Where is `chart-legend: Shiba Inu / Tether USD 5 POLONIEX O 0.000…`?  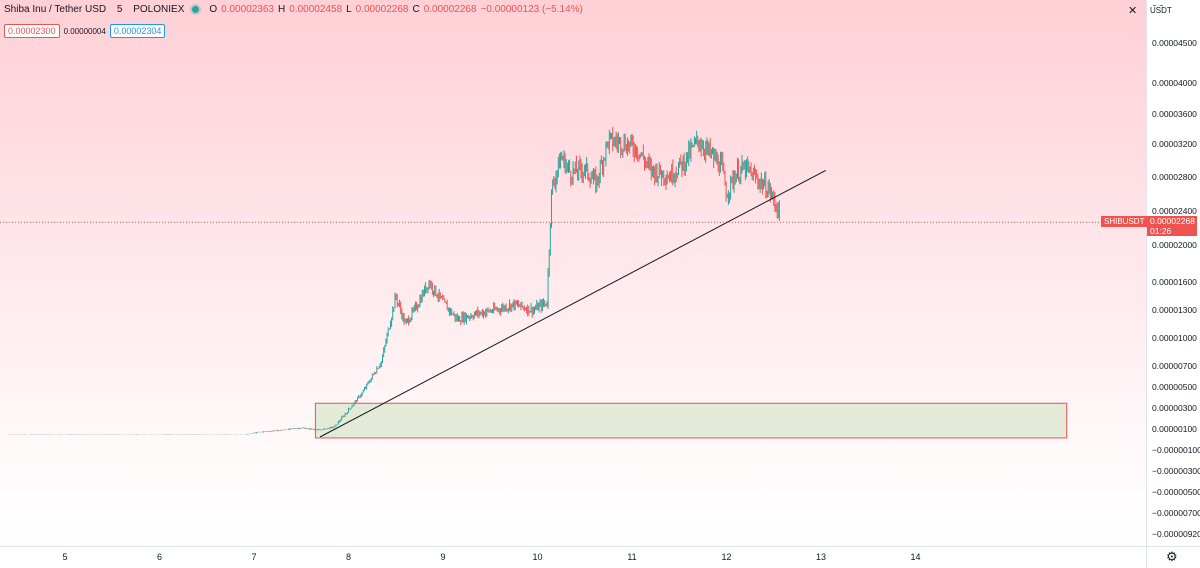
chart-legend: Shiba Inu / Tether USD 5 POLONIEX O 0.000… is located at coordinates (293, 9).